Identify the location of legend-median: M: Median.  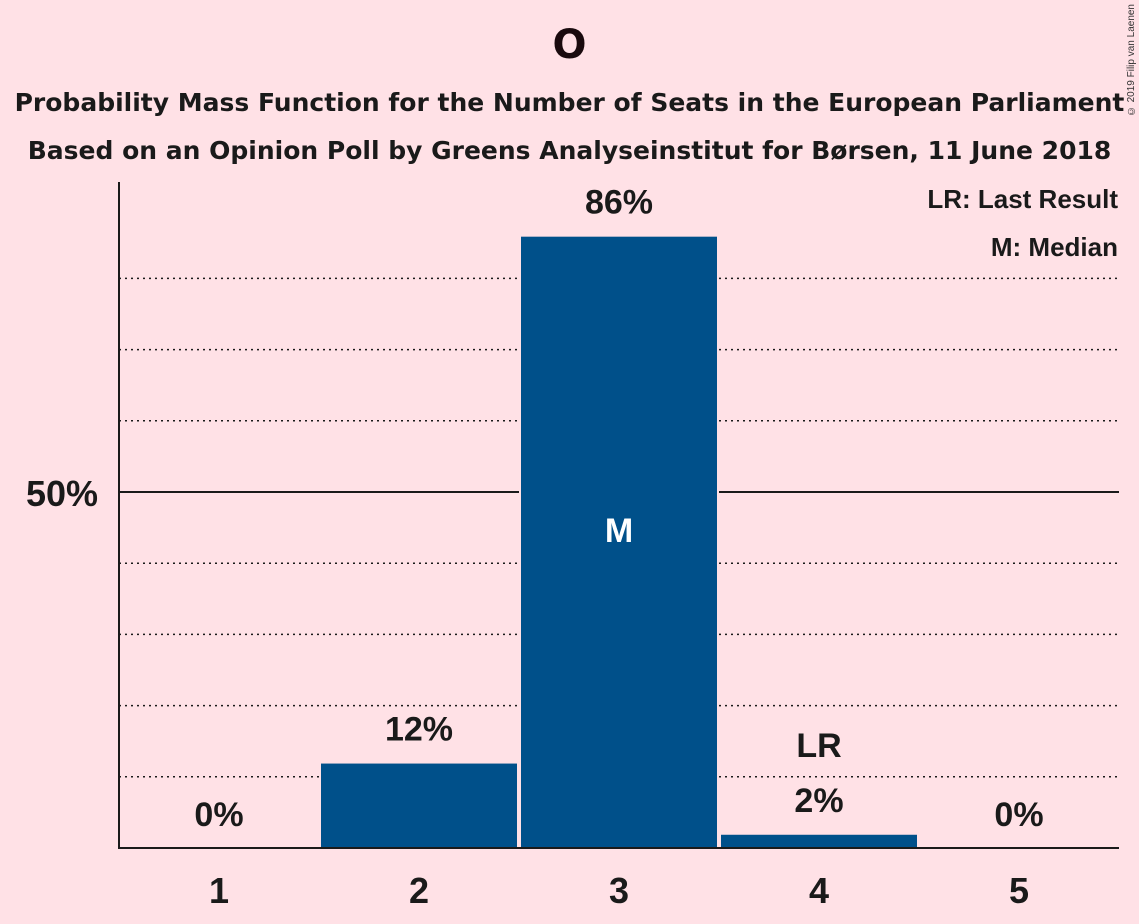
(1054, 247).